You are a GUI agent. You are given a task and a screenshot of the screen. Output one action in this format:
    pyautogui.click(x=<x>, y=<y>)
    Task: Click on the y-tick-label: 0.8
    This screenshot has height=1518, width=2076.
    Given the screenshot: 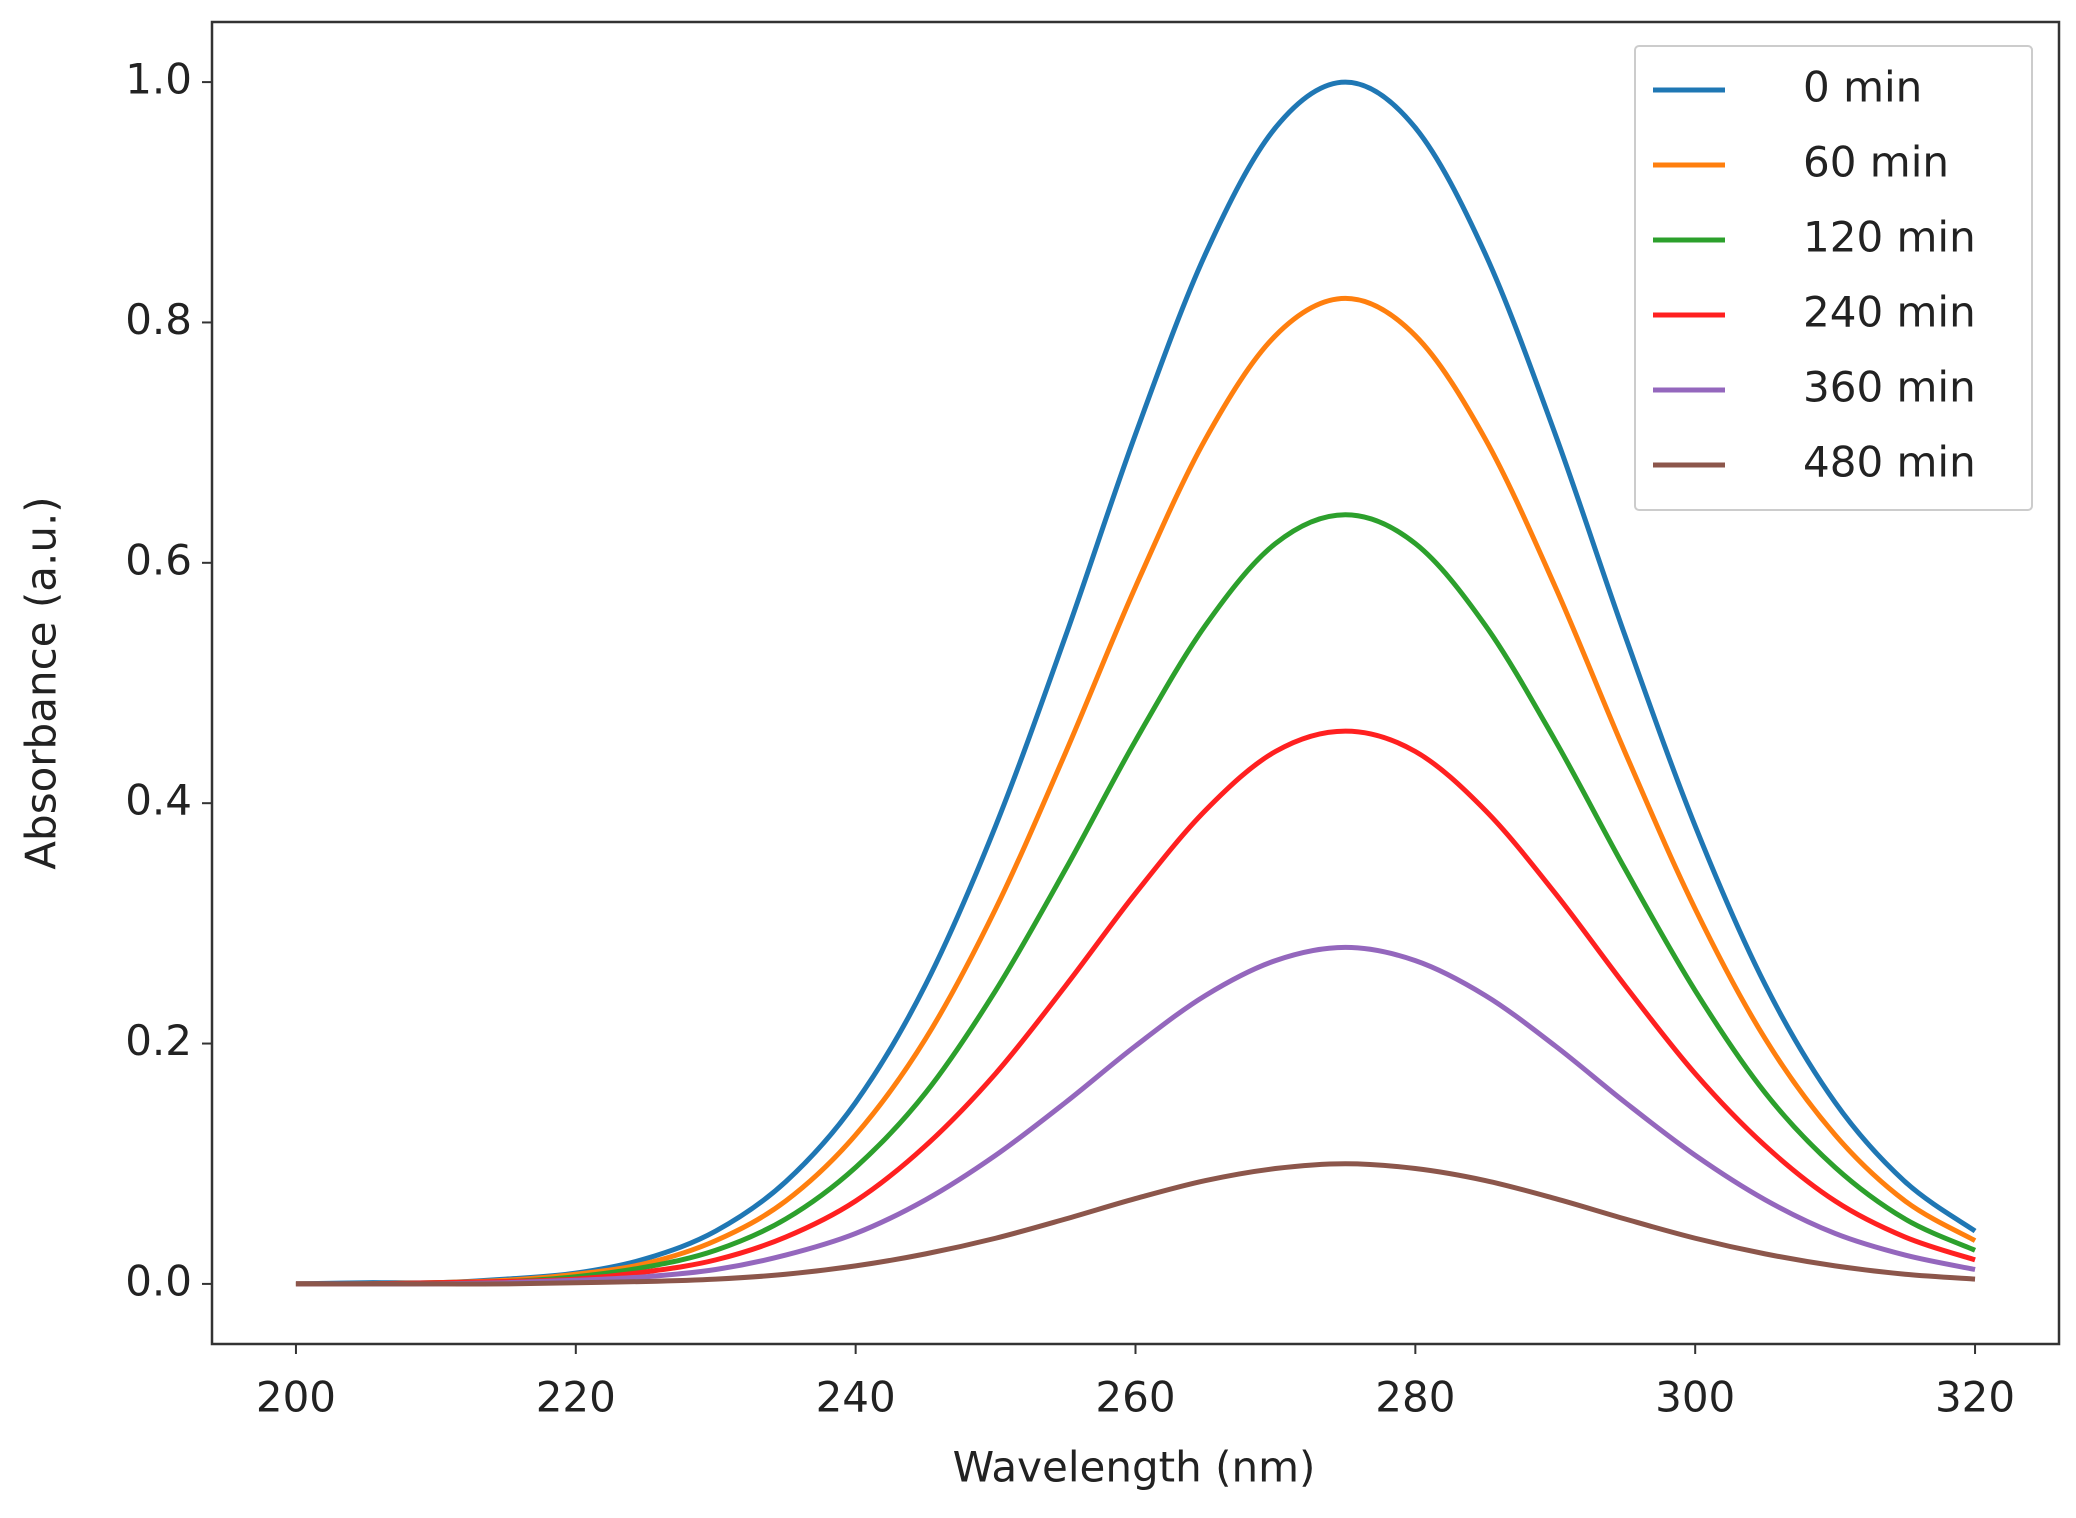 What is the action you would take?
    pyautogui.click(x=158, y=319)
    